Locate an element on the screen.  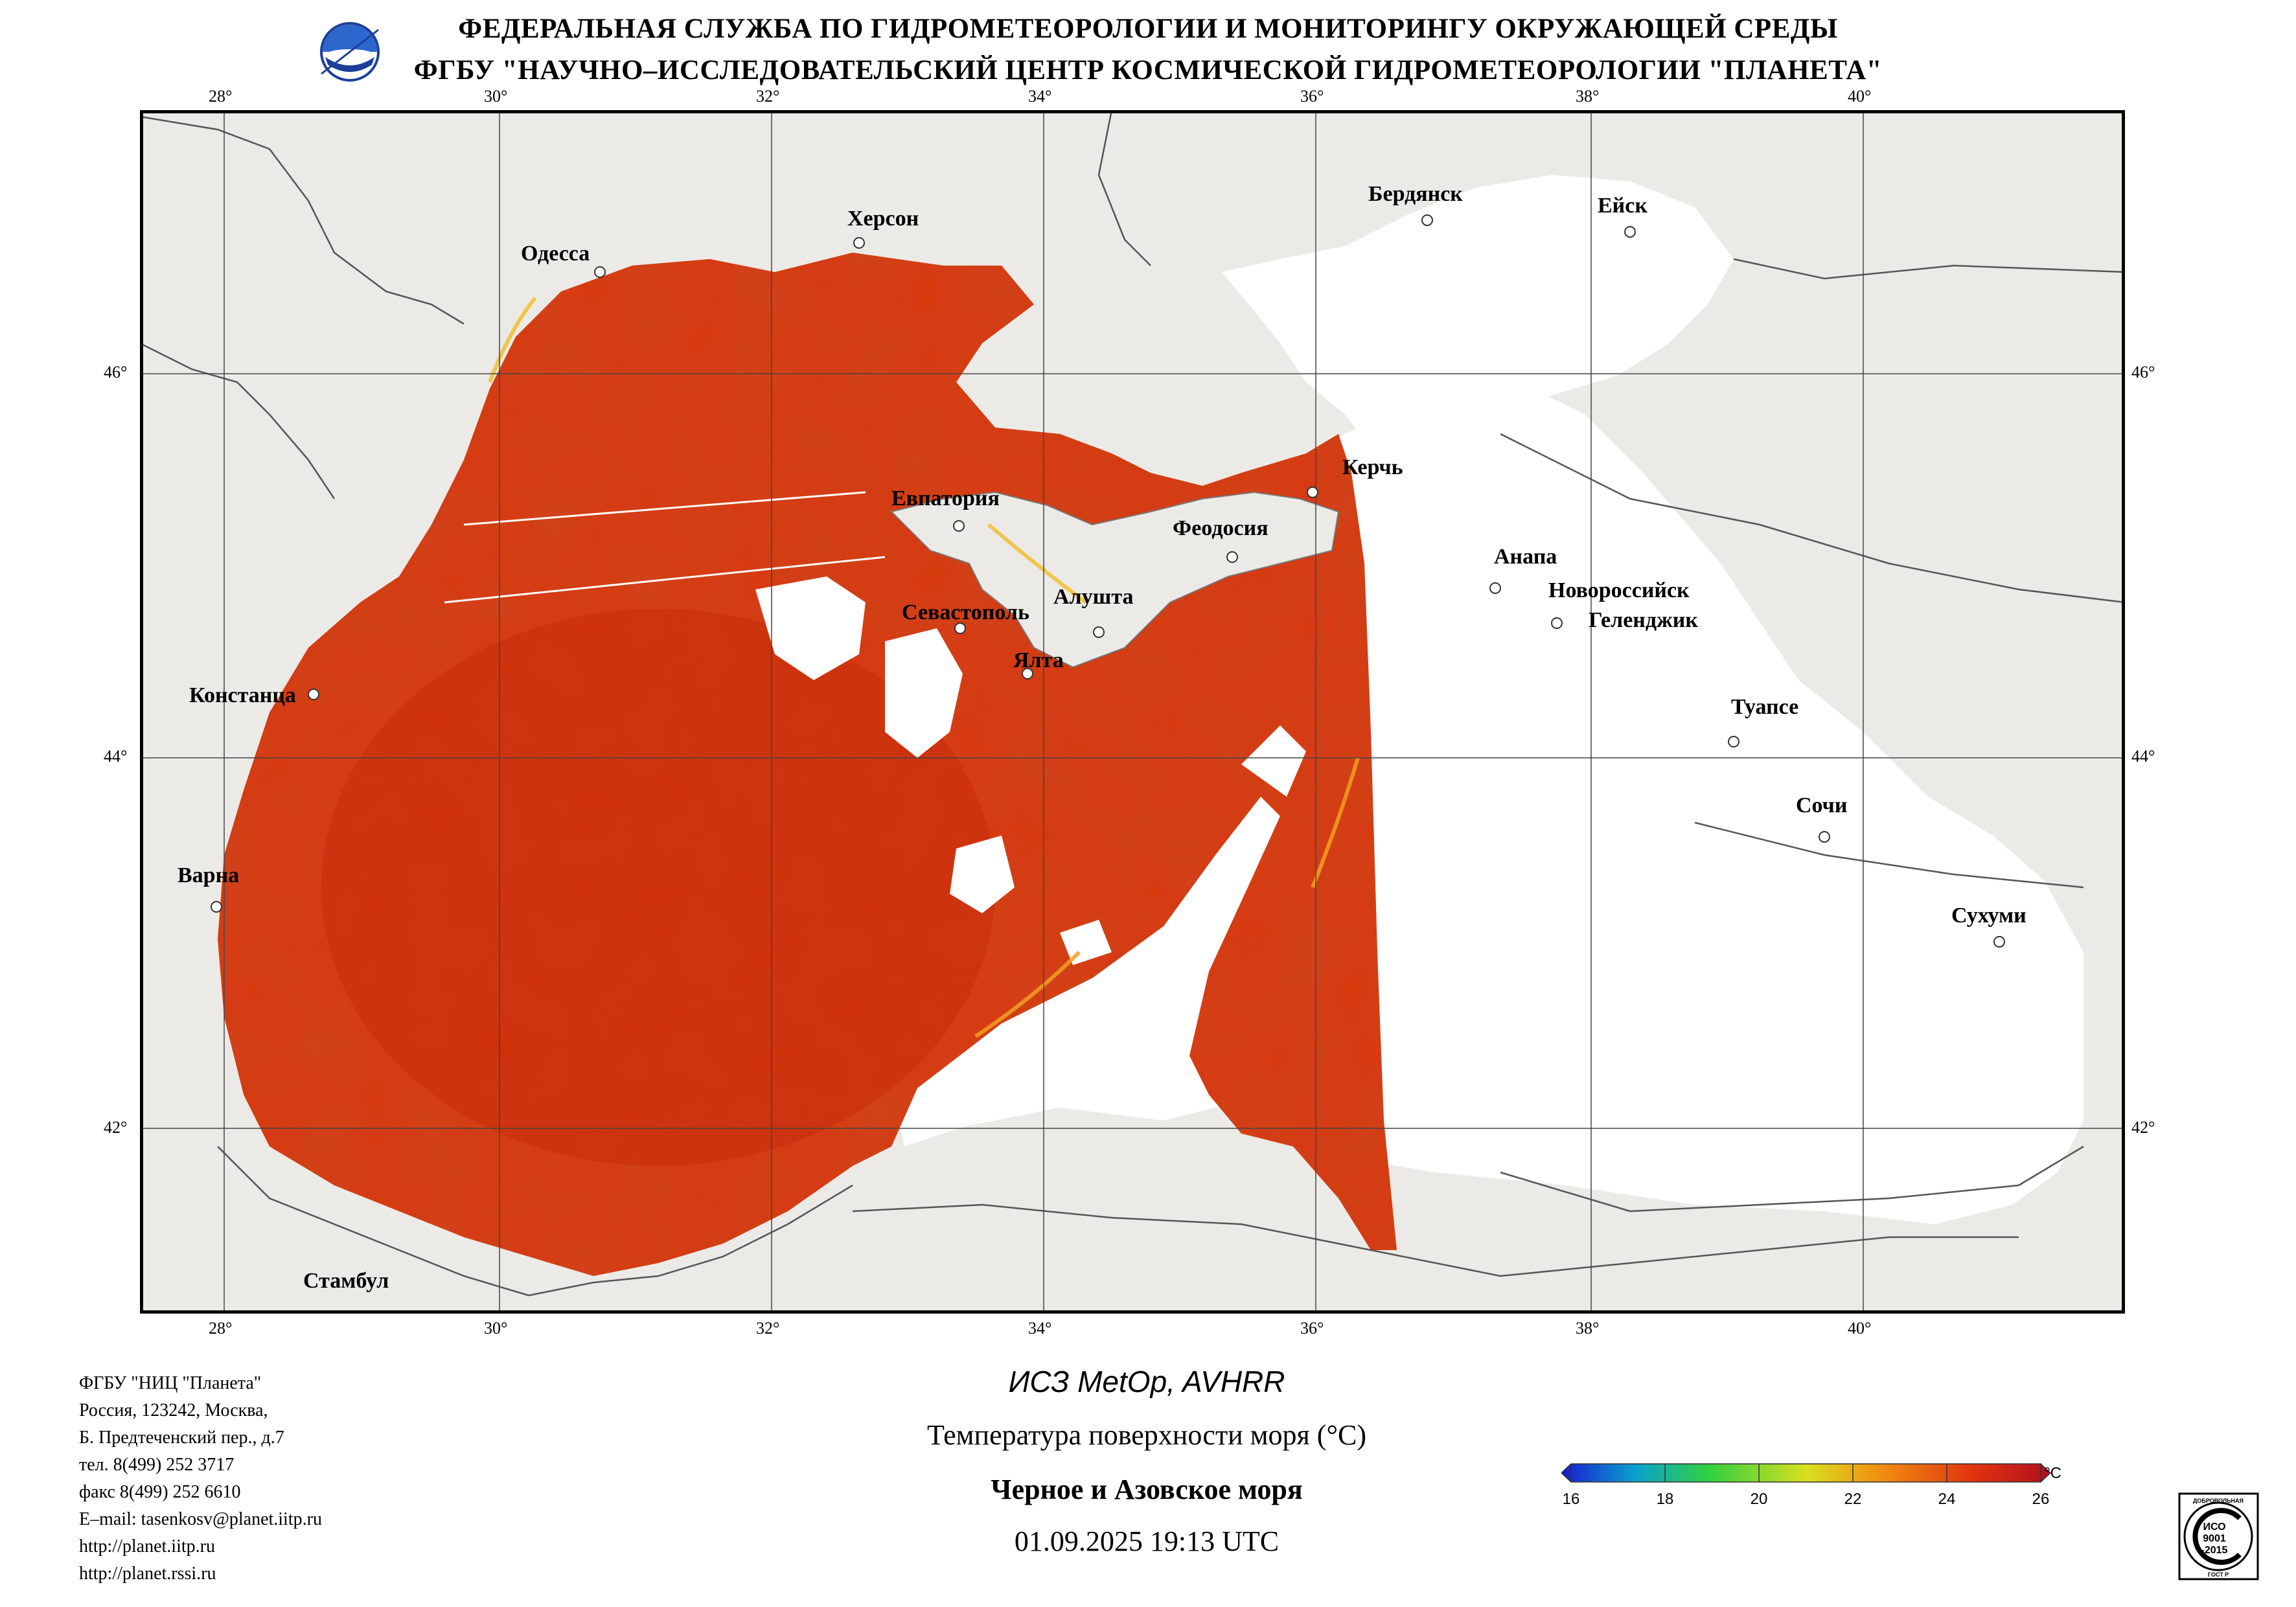
city-sochi: Сочи is located at coordinates (1821, 805).